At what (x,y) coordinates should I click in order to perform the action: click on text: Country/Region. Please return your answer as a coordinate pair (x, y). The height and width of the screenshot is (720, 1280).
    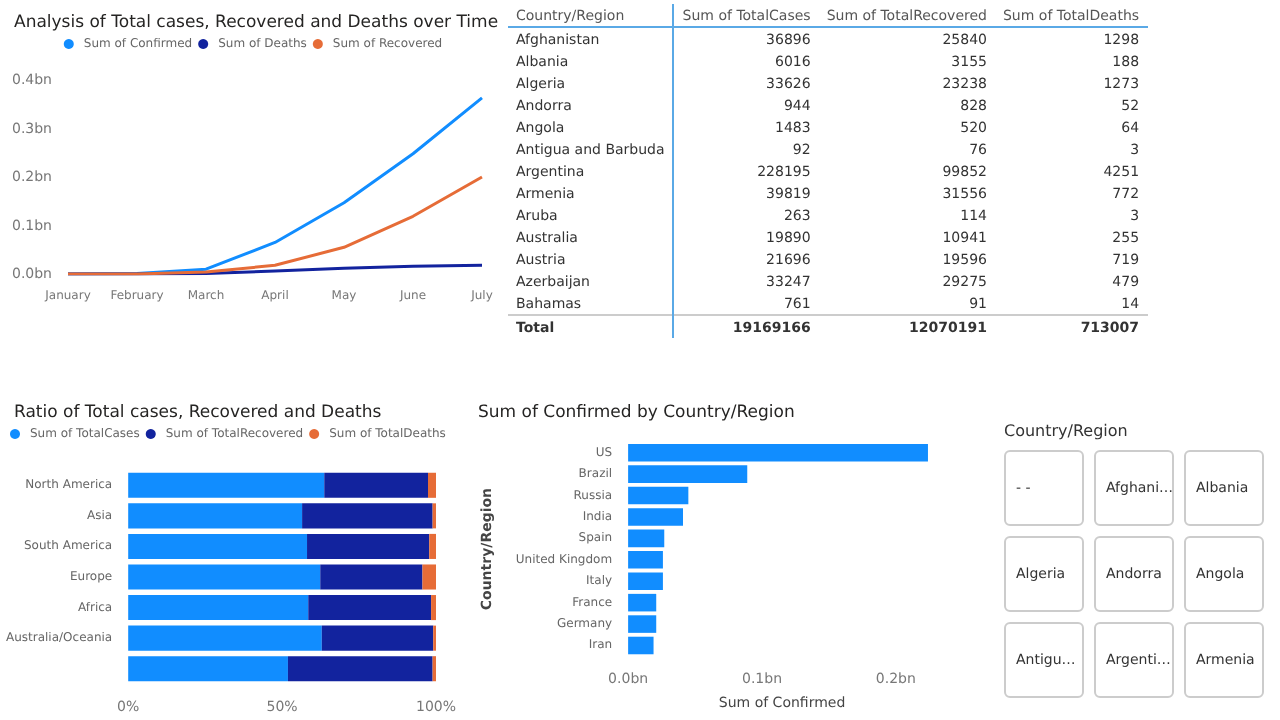
    Looking at the image, I should click on (1066, 431).